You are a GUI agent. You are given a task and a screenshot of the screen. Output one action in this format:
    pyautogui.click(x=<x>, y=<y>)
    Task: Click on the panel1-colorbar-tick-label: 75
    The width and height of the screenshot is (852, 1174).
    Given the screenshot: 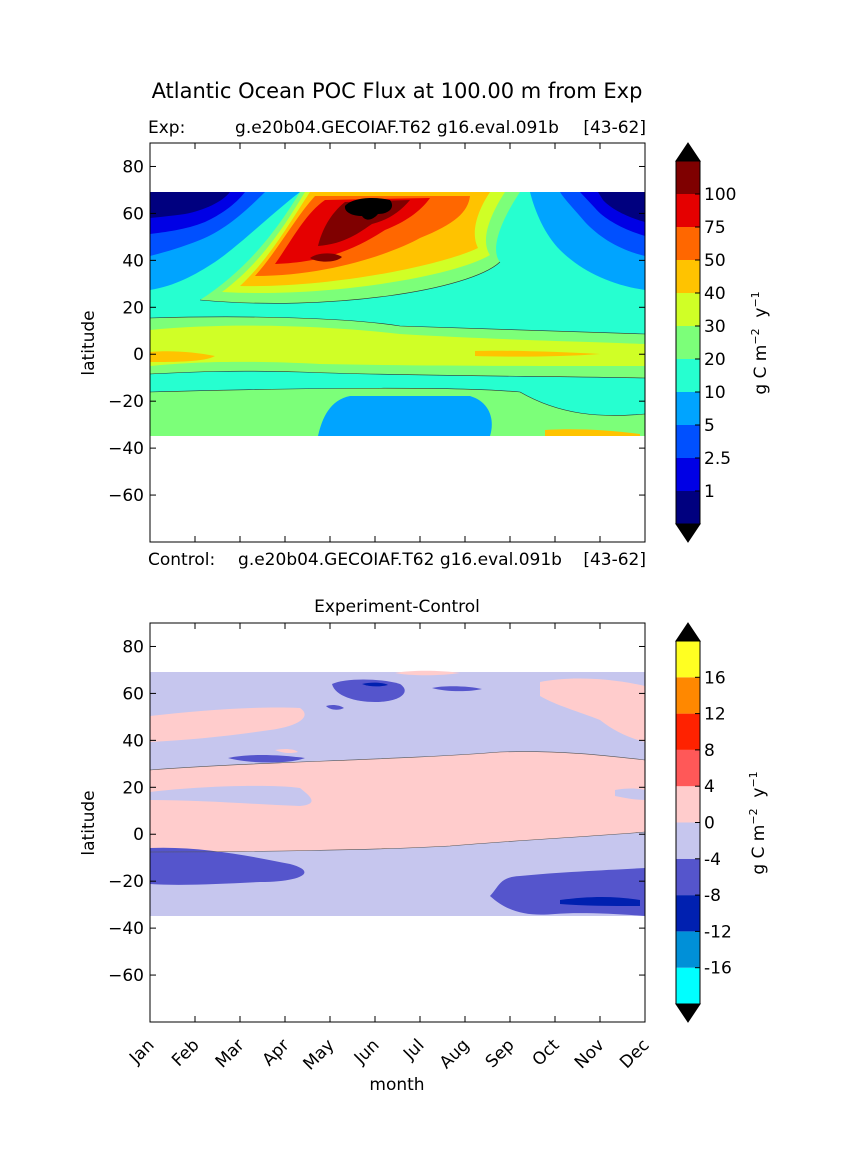 What is the action you would take?
    pyautogui.click(x=715, y=228)
    